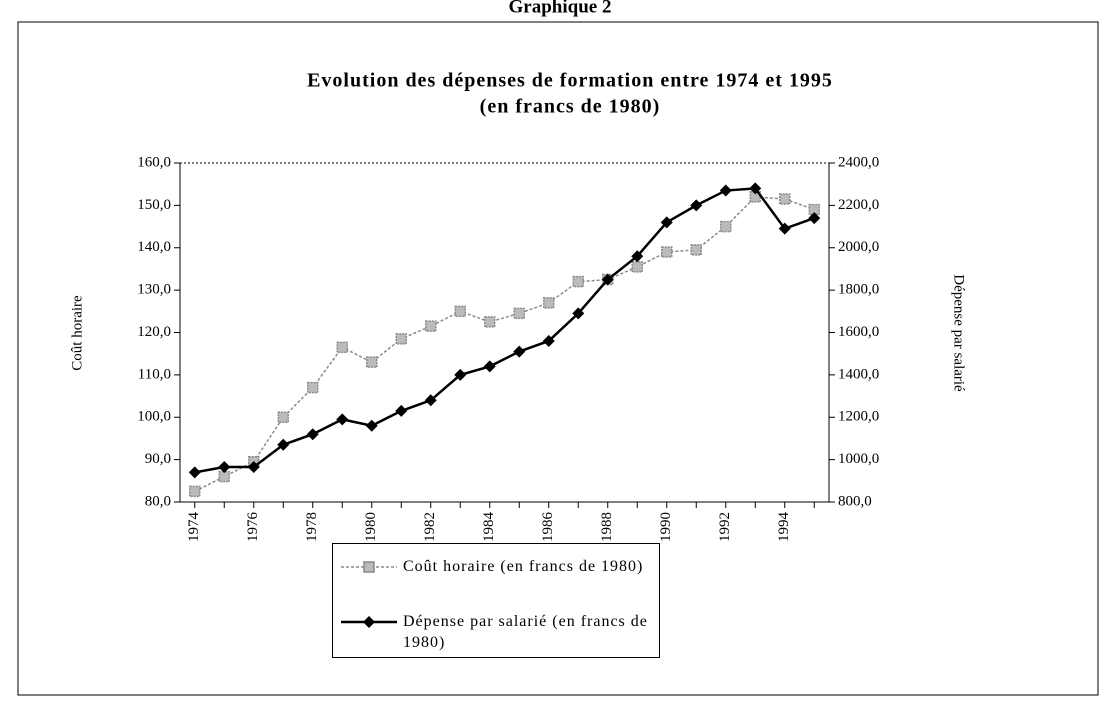 This screenshot has height=709, width=1117. Describe the element at coordinates (858, 205) in the screenshot. I see `y2-tick-label: 2200,0` at that location.